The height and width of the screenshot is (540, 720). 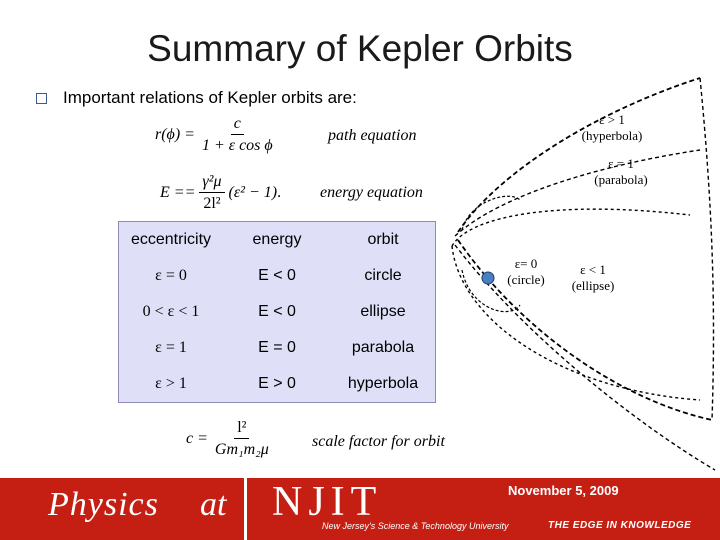 I want to click on energy-equation-lhs: E ==, so click(x=178, y=193).